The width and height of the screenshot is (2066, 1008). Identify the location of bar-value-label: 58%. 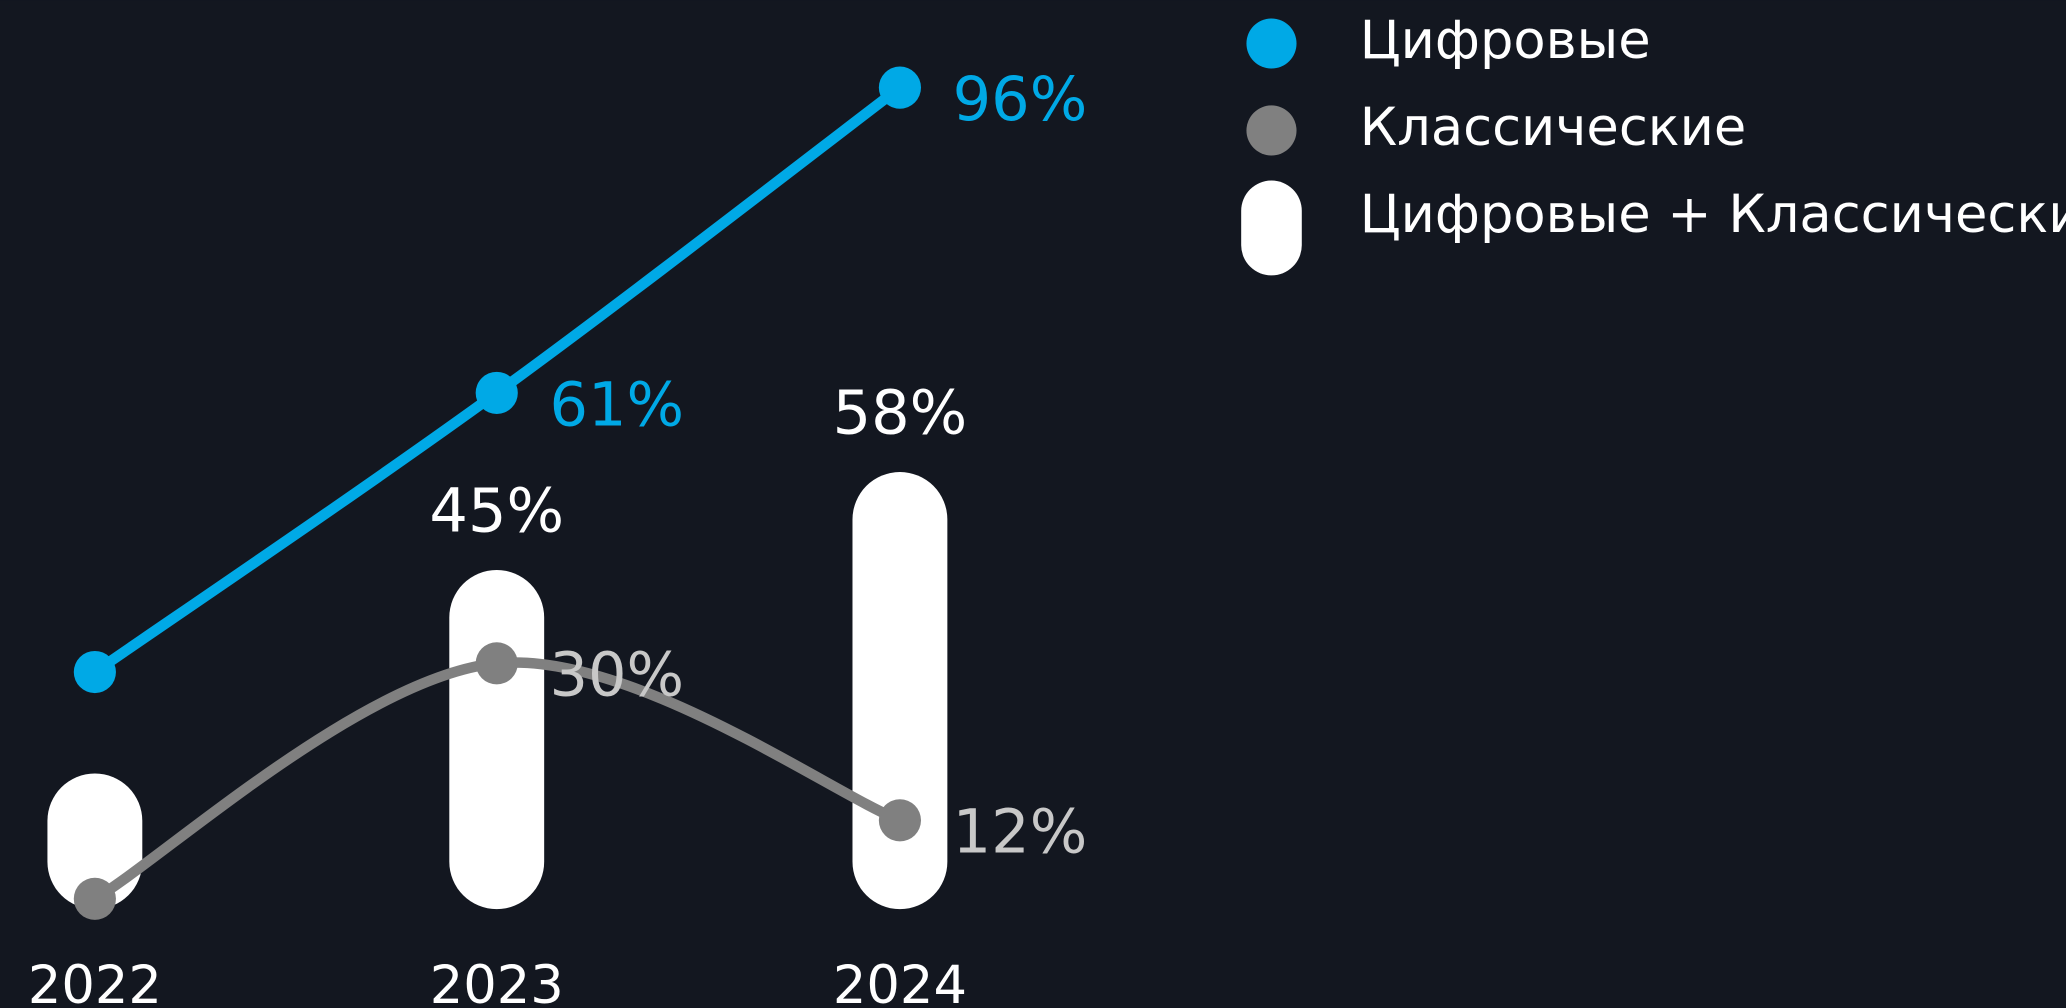
(900, 413).